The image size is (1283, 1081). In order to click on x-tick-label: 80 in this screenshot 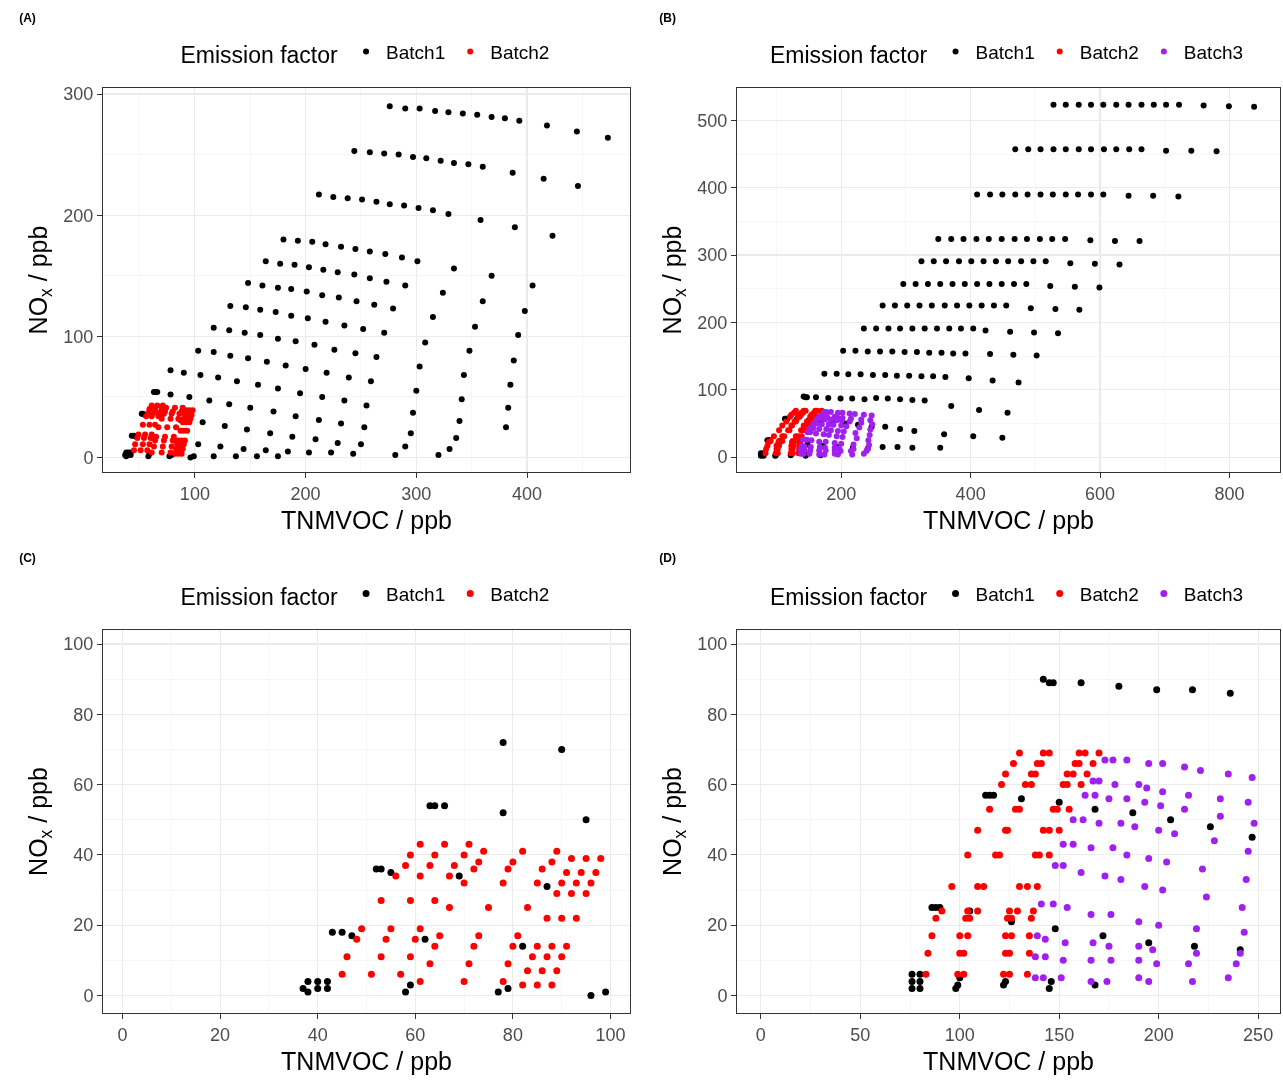, I will do `click(512, 1034)`.